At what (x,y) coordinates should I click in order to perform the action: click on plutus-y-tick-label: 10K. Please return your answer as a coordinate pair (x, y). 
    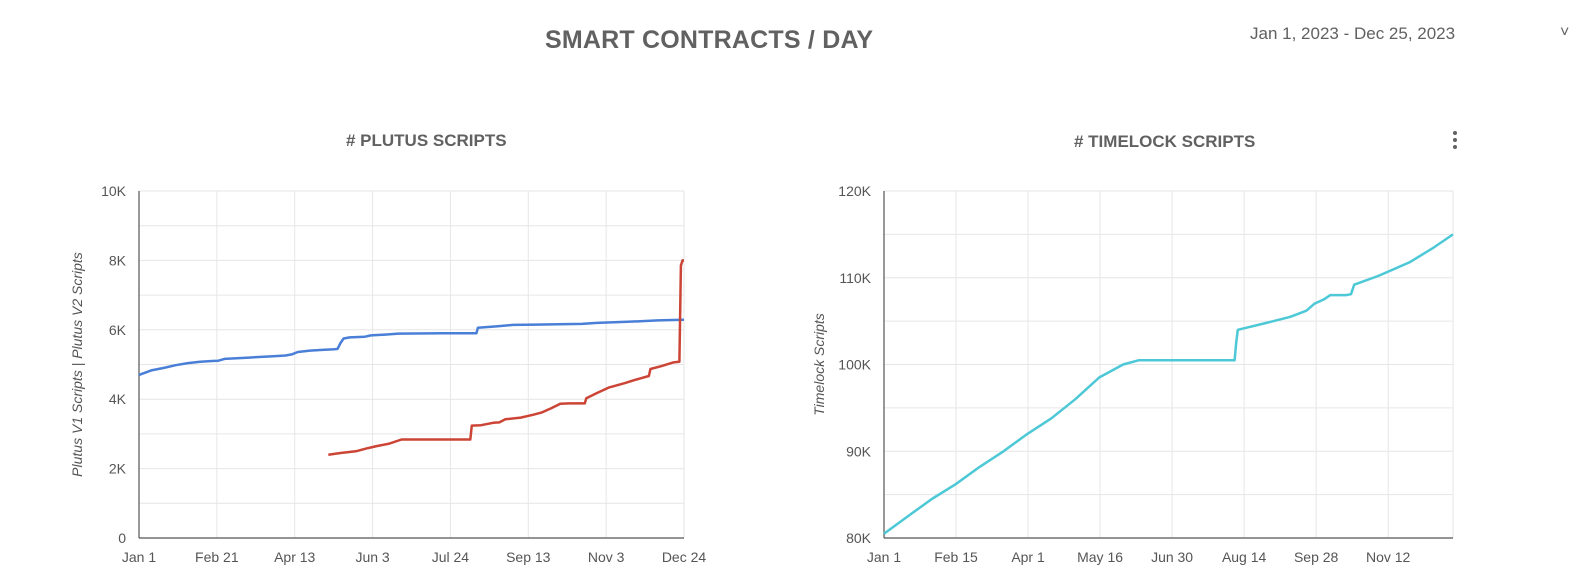
    Looking at the image, I should click on (114, 191).